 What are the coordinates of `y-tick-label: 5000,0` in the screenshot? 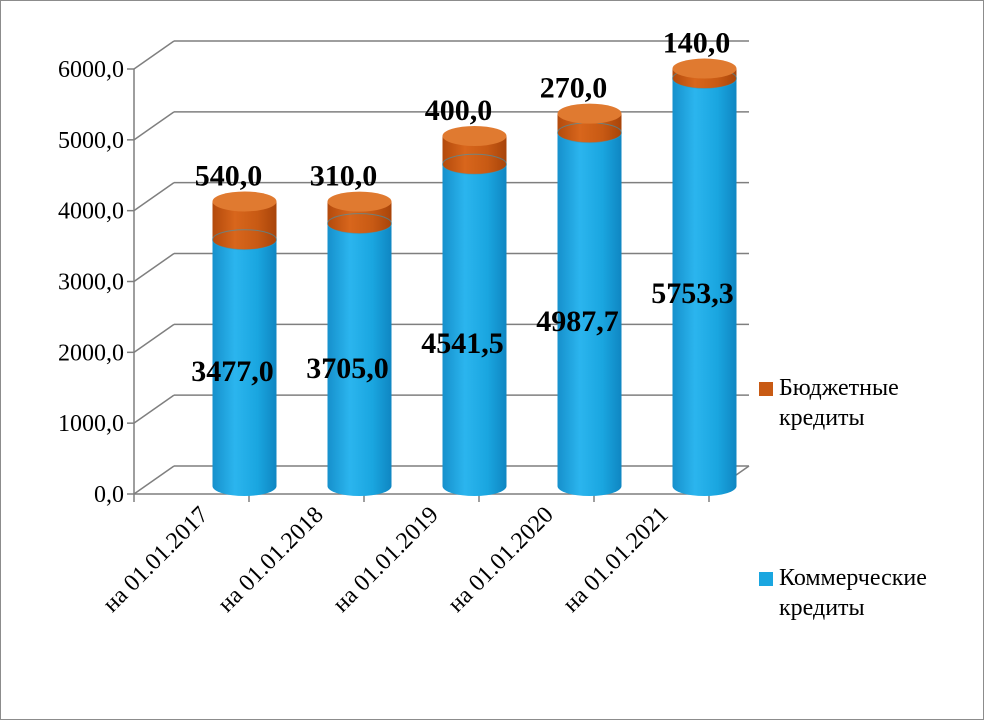 It's located at (91, 141).